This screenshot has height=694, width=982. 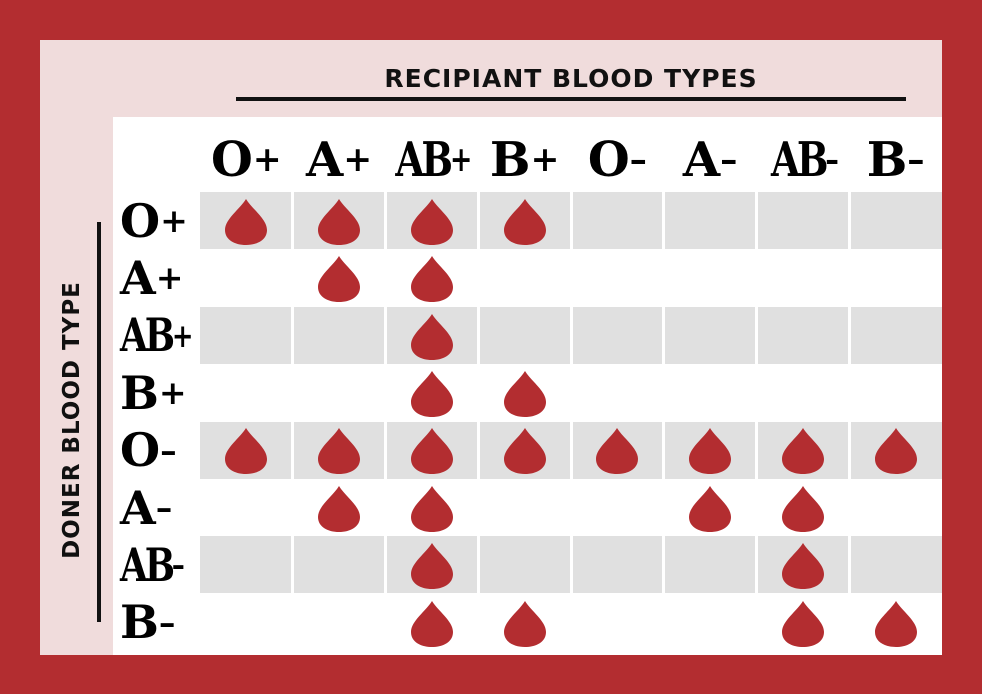 I want to click on column-header-b-neg-sign: –, so click(x=916, y=160).